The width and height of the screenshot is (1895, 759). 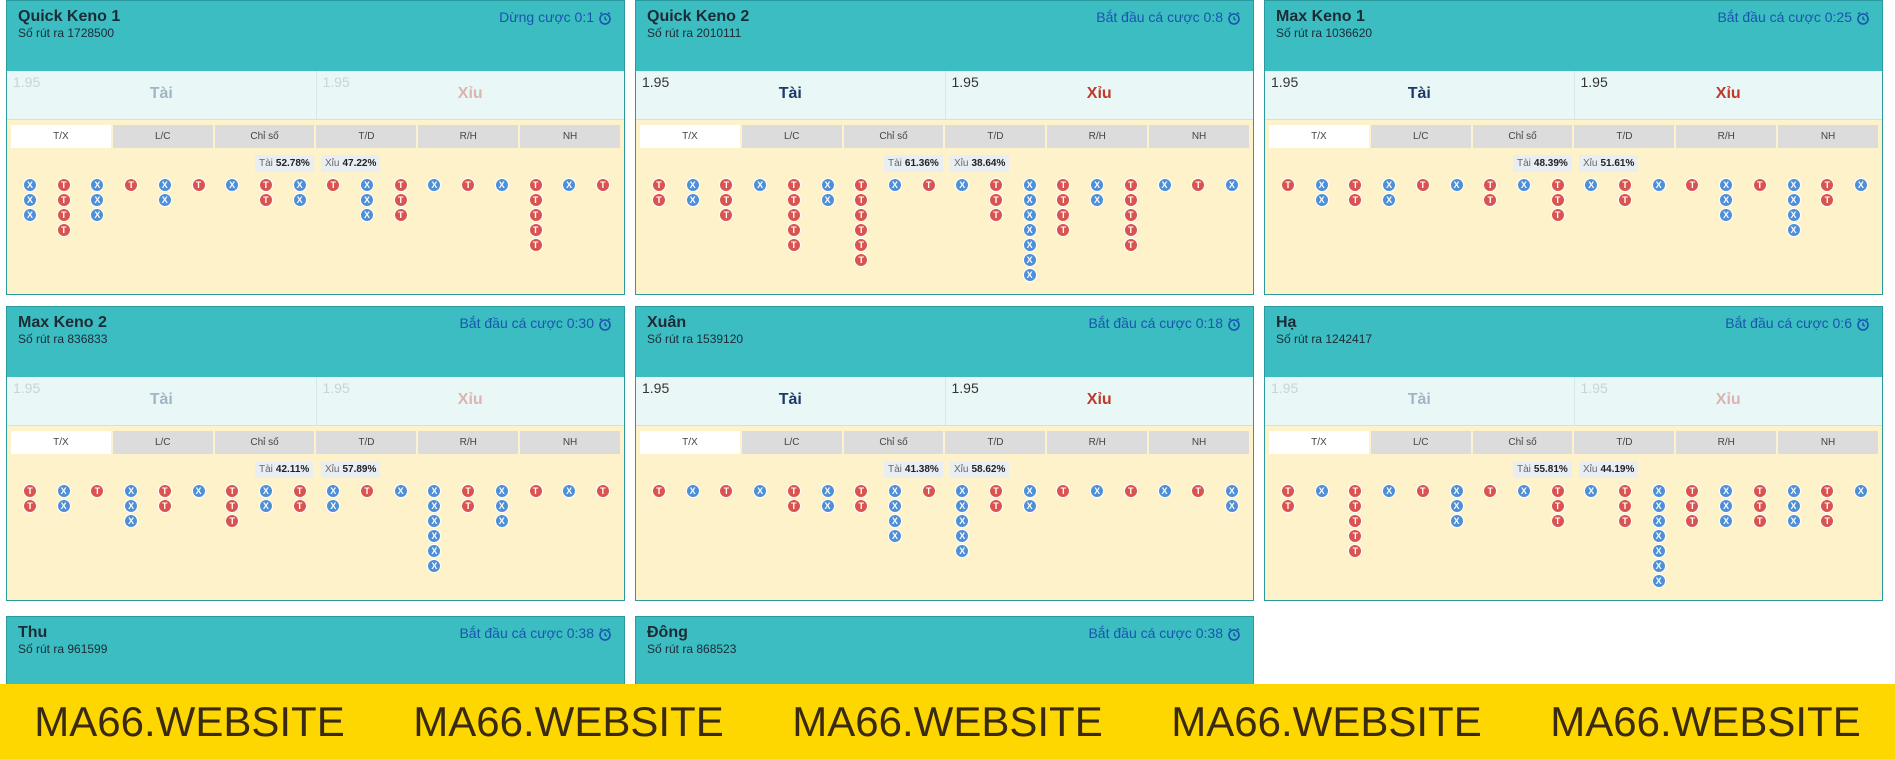 I want to click on odds-label: Xỉu, so click(x=1099, y=93).